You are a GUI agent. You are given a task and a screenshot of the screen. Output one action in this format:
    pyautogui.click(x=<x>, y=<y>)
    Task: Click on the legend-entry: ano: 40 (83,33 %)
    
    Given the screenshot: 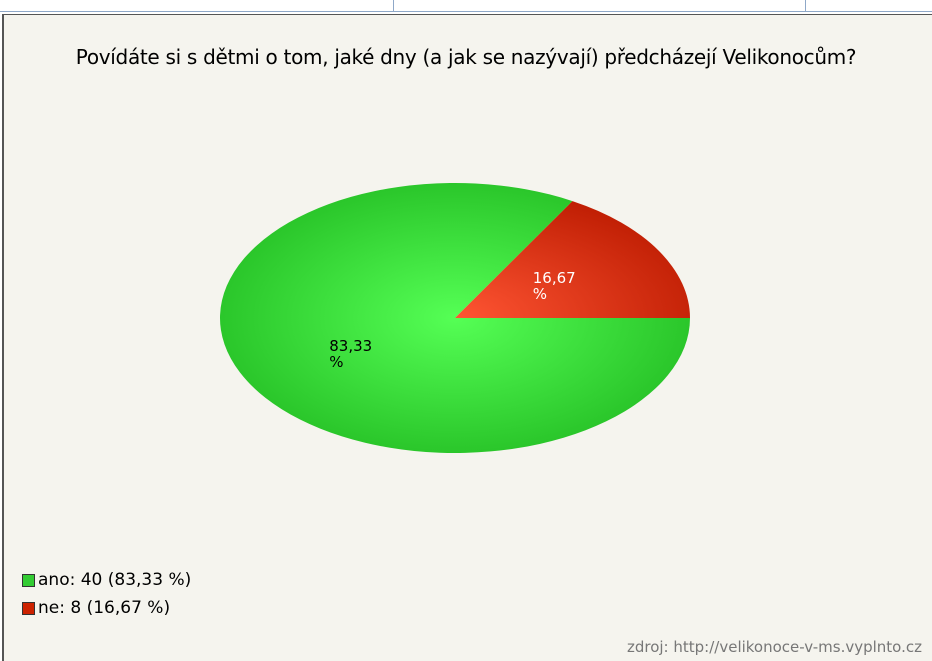 What is the action you would take?
    pyautogui.click(x=106, y=580)
    